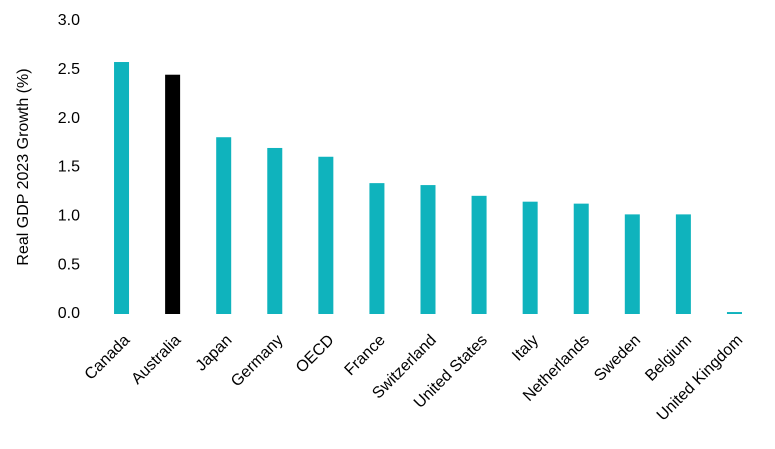 This screenshot has width=775, height=449. What do you see at coordinates (700, 378) in the screenshot?
I see `x-tick-label: United Kingdom` at bounding box center [700, 378].